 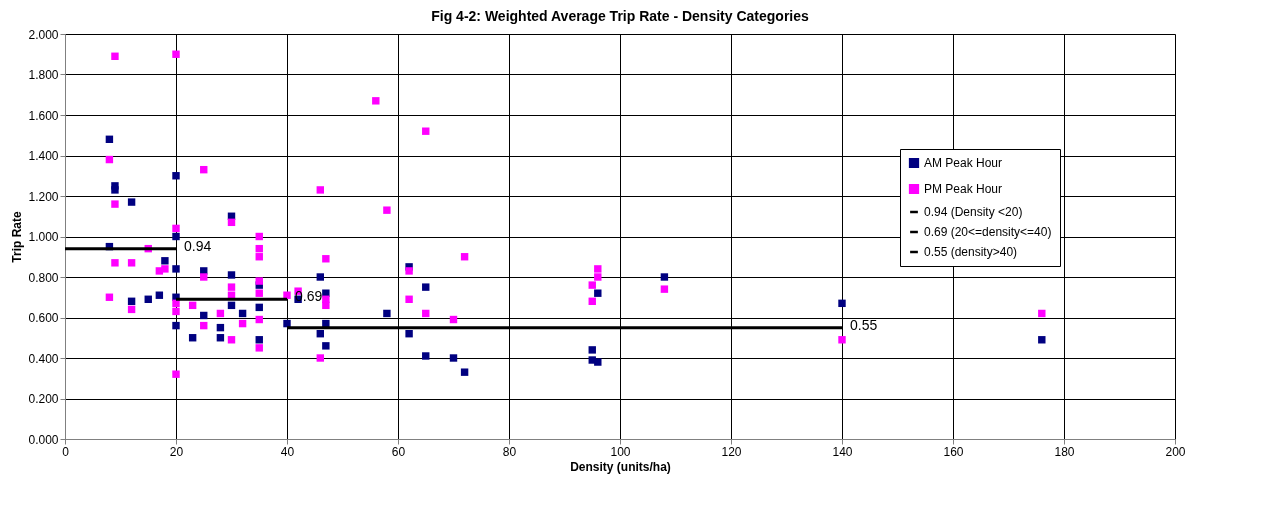 I want to click on x-tick-label: 0, so click(x=66, y=451).